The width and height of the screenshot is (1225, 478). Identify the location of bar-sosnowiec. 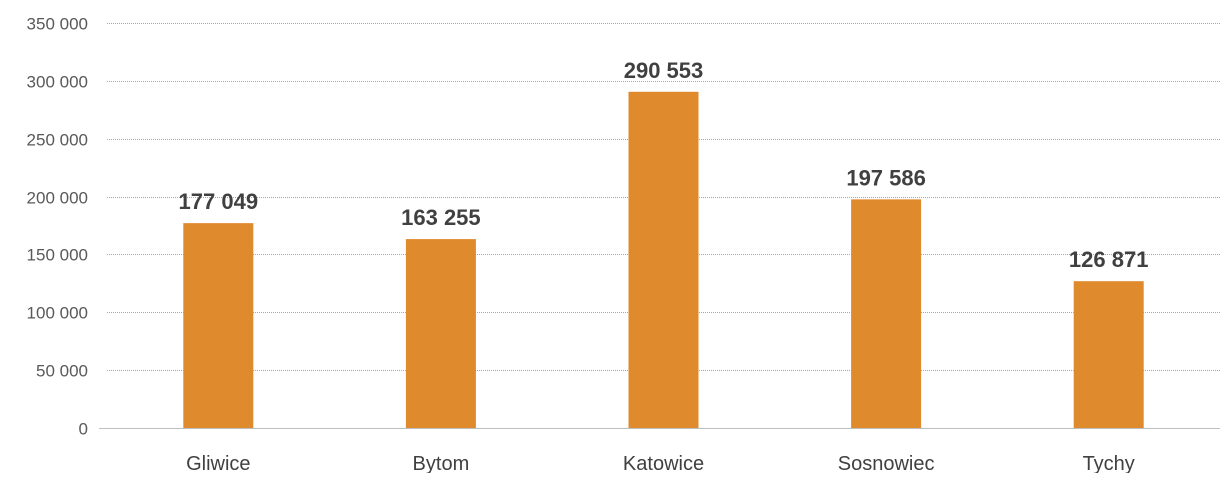
(886, 313).